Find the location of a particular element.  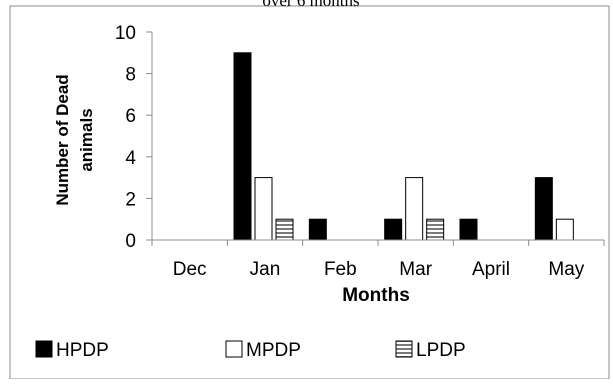

x-axis-label: Months is located at coordinates (376, 295).